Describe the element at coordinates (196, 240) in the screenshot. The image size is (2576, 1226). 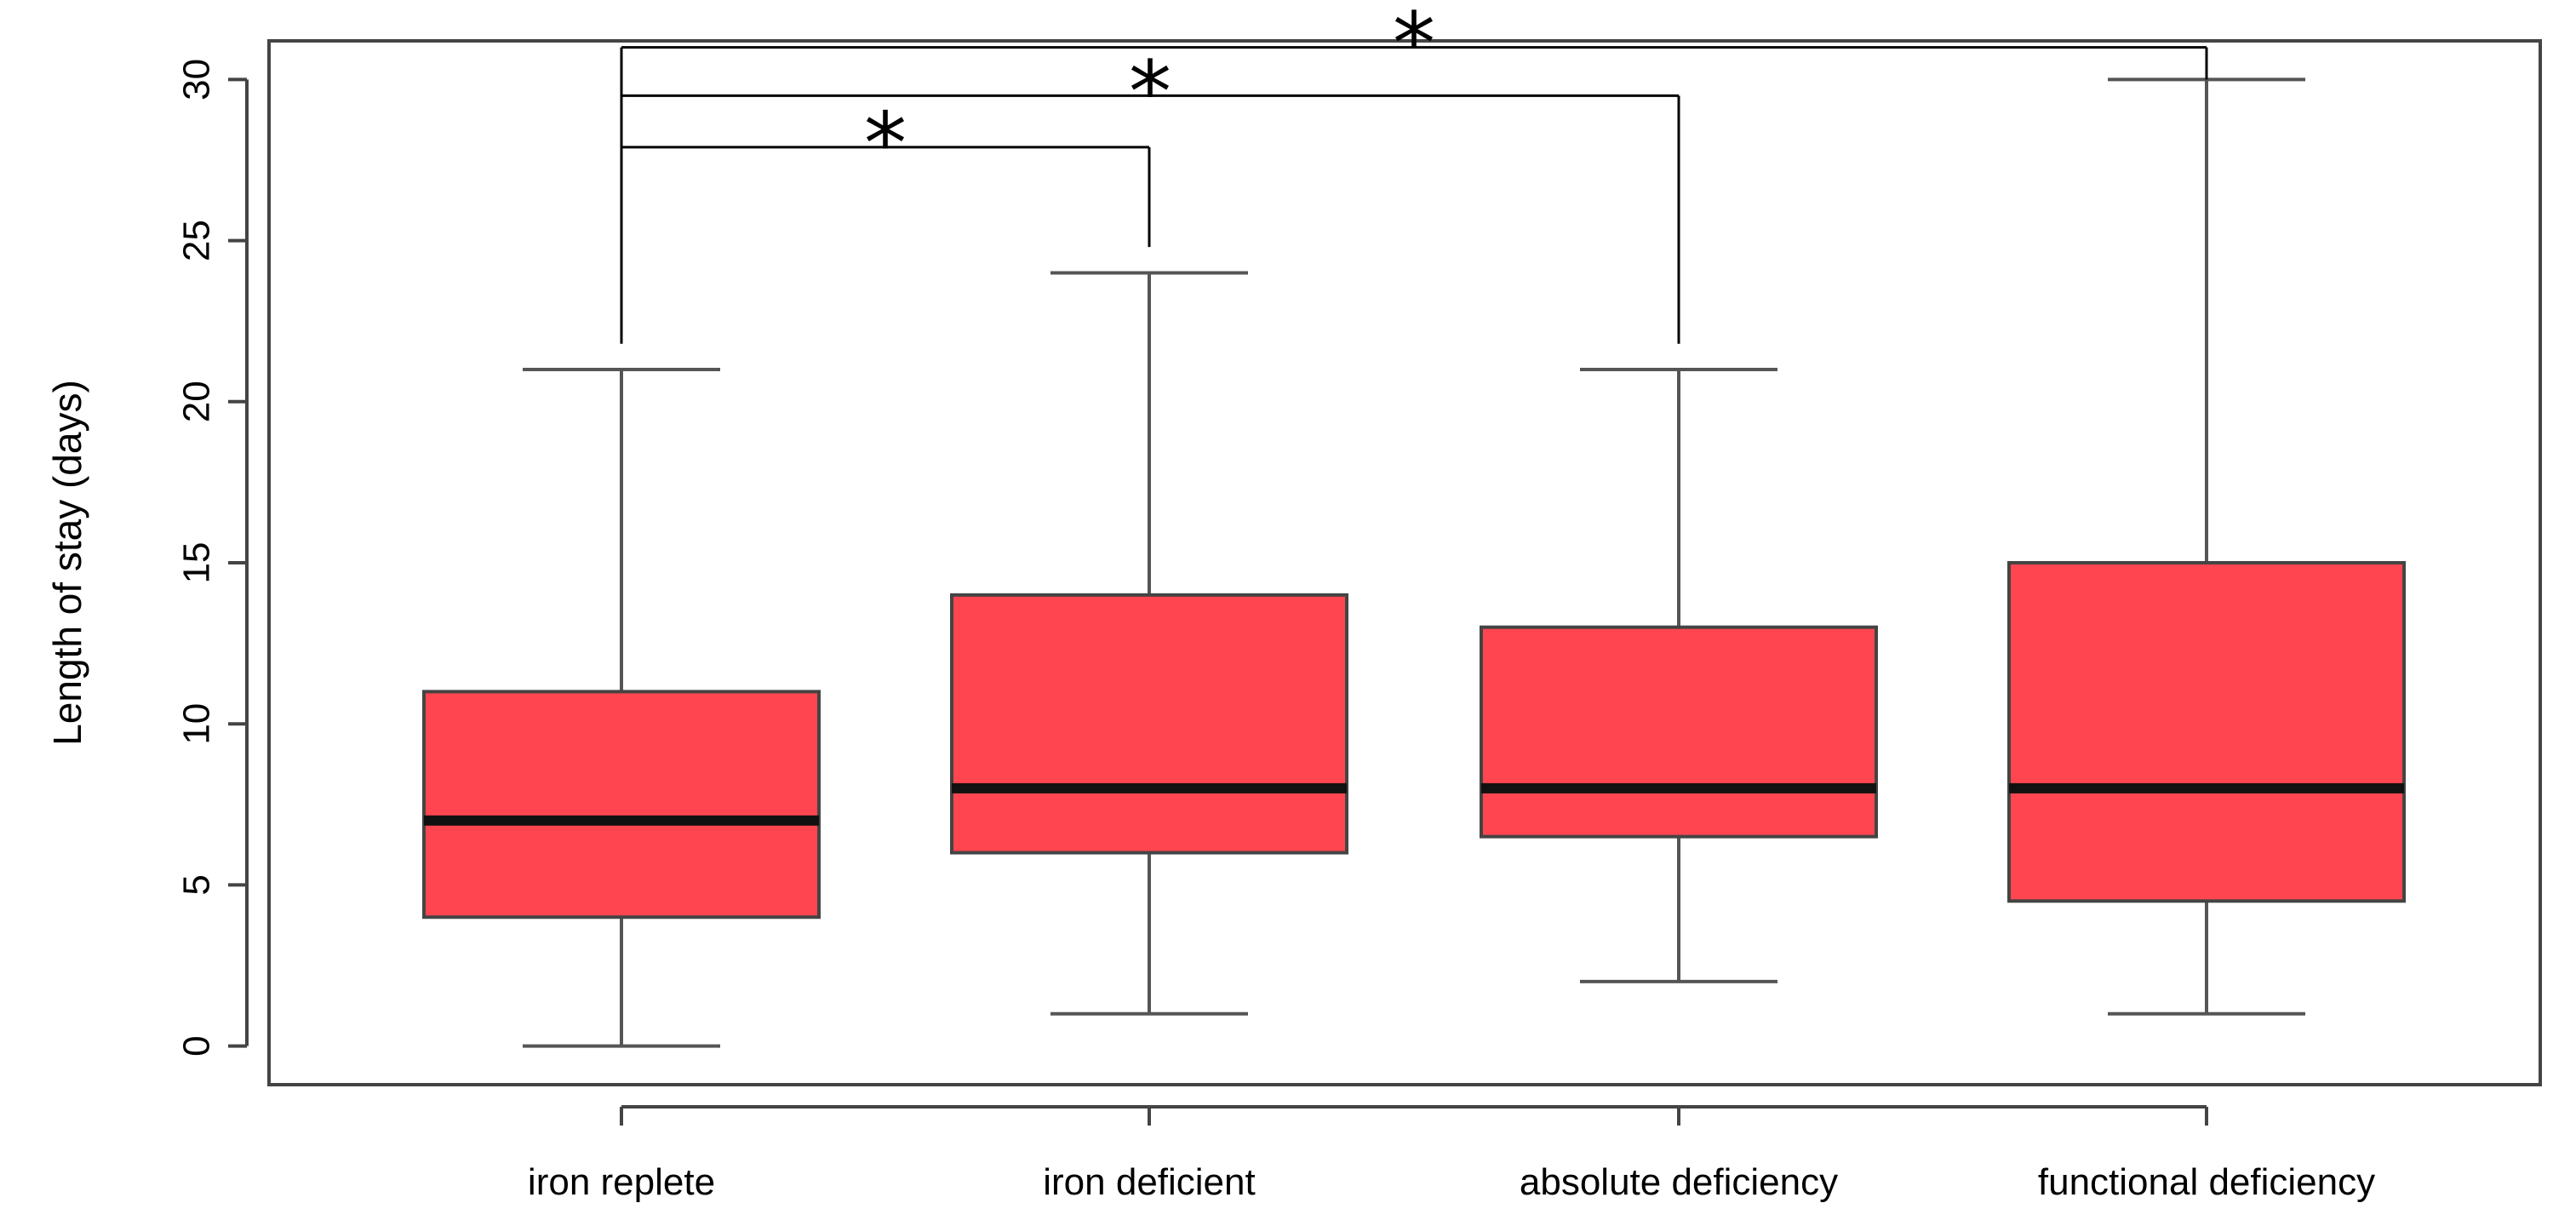
I see `y-tick-label: 25` at that location.